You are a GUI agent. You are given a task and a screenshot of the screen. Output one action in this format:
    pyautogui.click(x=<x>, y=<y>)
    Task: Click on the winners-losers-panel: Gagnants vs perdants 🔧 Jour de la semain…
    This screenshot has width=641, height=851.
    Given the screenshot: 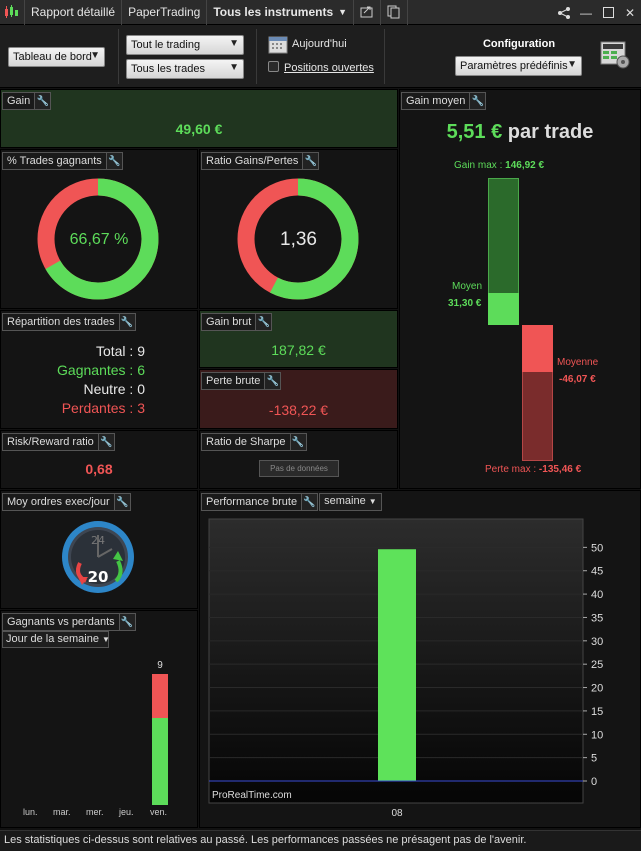 What is the action you would take?
    pyautogui.click(x=99, y=719)
    